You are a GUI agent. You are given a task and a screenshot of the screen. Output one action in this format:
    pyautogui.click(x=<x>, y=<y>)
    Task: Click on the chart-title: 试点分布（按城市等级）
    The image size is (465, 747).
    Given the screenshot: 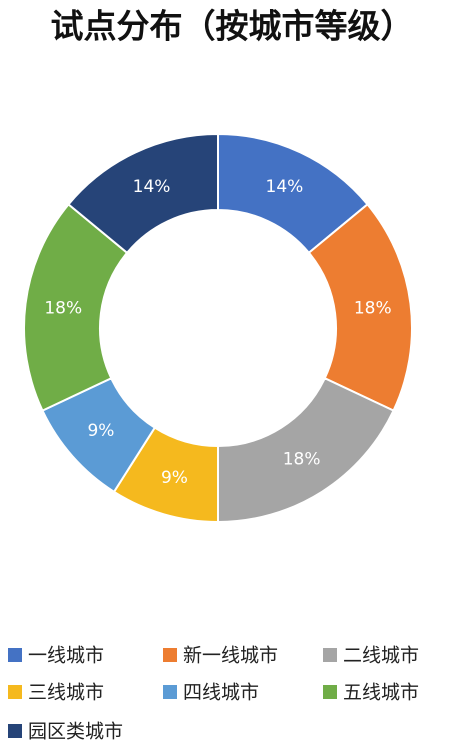 What is the action you would take?
    pyautogui.click(x=232, y=26)
    